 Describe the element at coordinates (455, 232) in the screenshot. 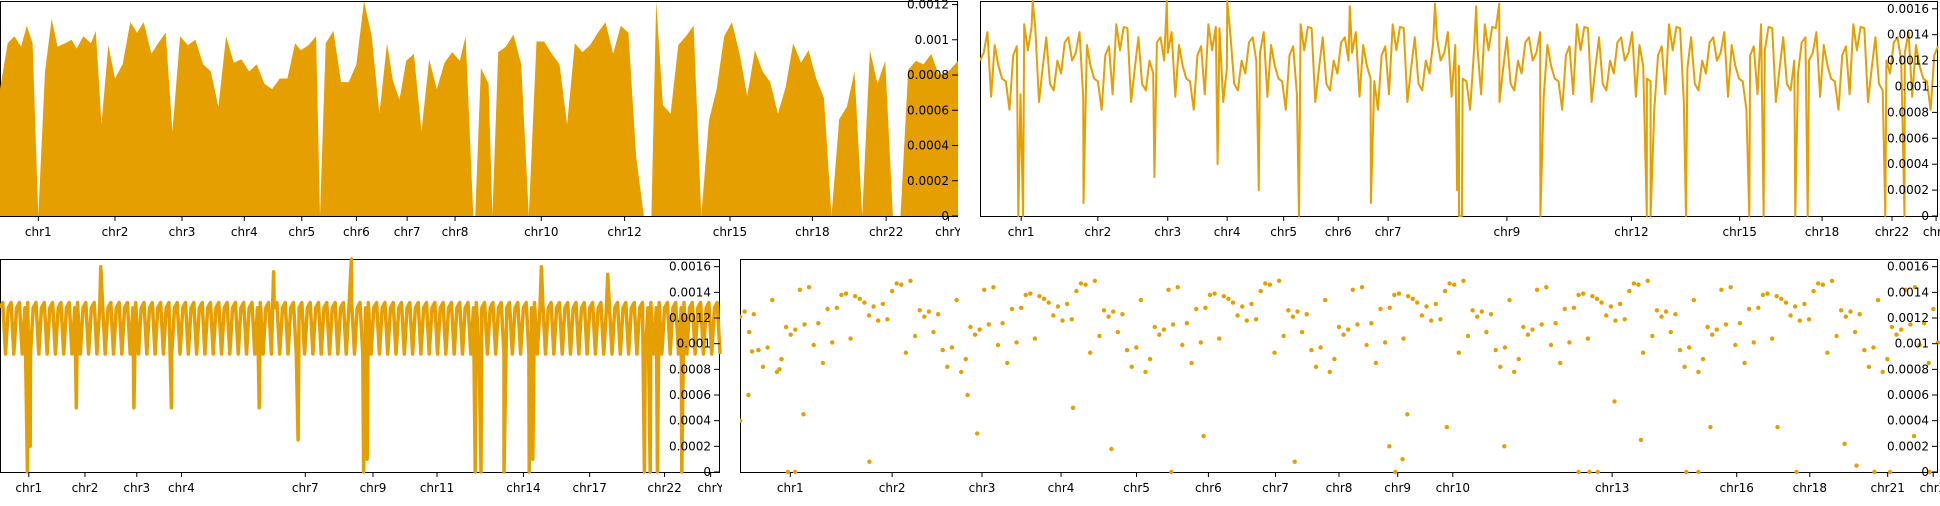

I see `x-tick-label: chr8` at that location.